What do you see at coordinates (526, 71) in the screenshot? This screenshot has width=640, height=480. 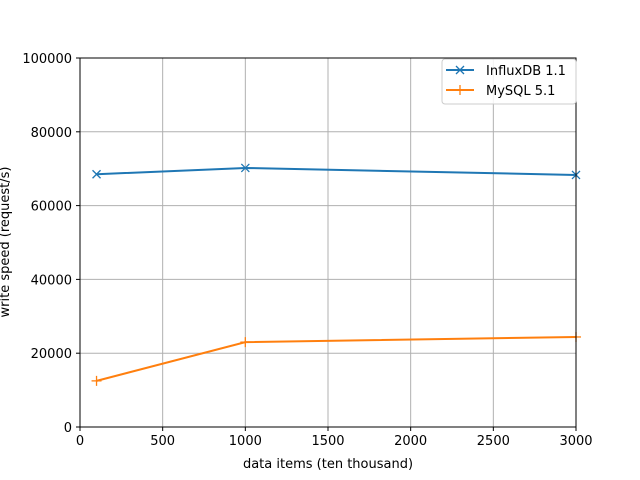 I see `legend-entry-label: InfluxDB 1.1` at bounding box center [526, 71].